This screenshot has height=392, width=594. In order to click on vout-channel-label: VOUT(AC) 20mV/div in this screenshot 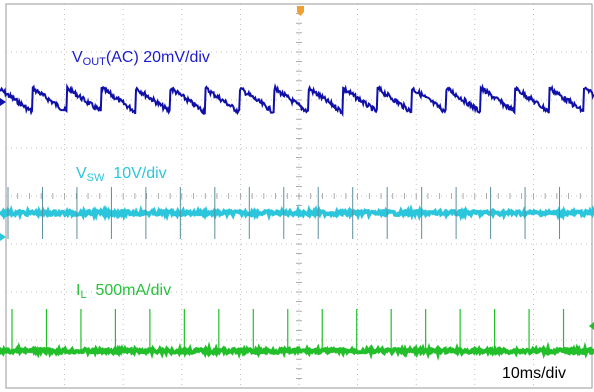, I will do `click(141, 58)`.